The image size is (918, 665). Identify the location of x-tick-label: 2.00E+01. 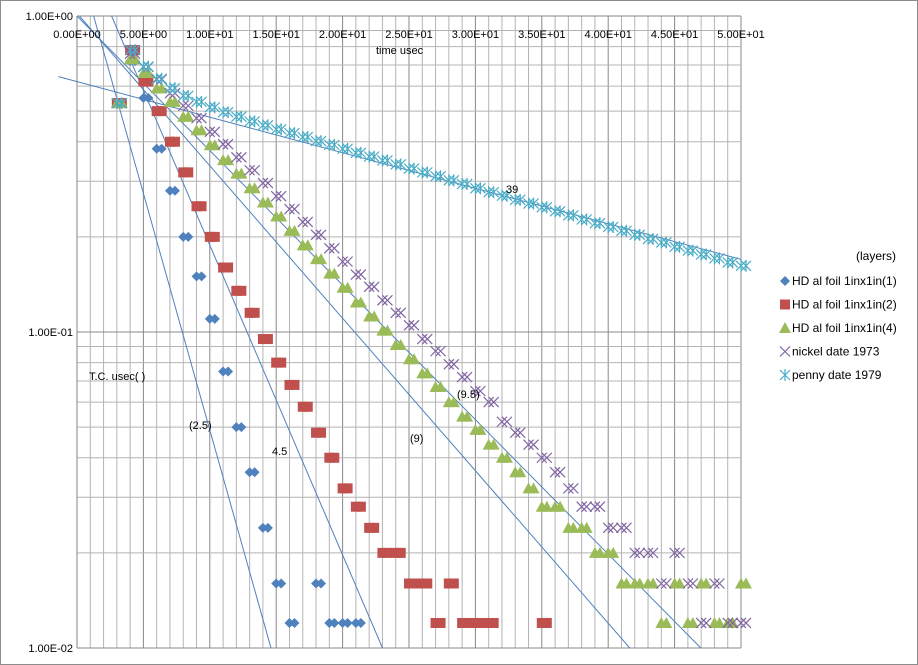
(342, 35).